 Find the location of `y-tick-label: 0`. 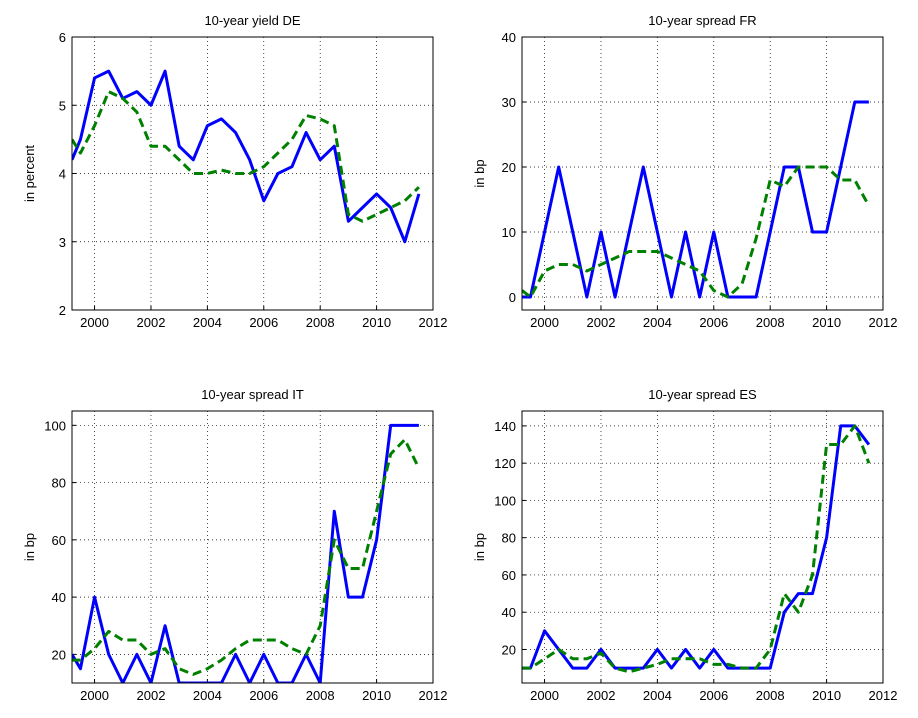

y-tick-label: 0 is located at coordinates (512, 297).